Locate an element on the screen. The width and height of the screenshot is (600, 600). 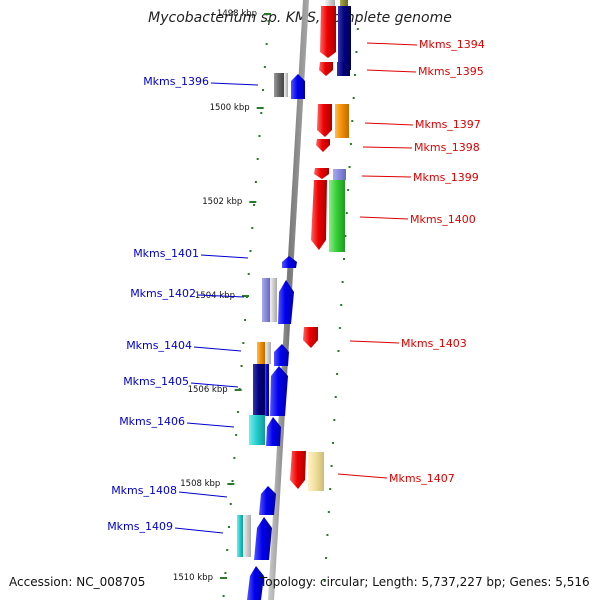
label-mkms-1403: Mkms_1403 is located at coordinates (434, 343).